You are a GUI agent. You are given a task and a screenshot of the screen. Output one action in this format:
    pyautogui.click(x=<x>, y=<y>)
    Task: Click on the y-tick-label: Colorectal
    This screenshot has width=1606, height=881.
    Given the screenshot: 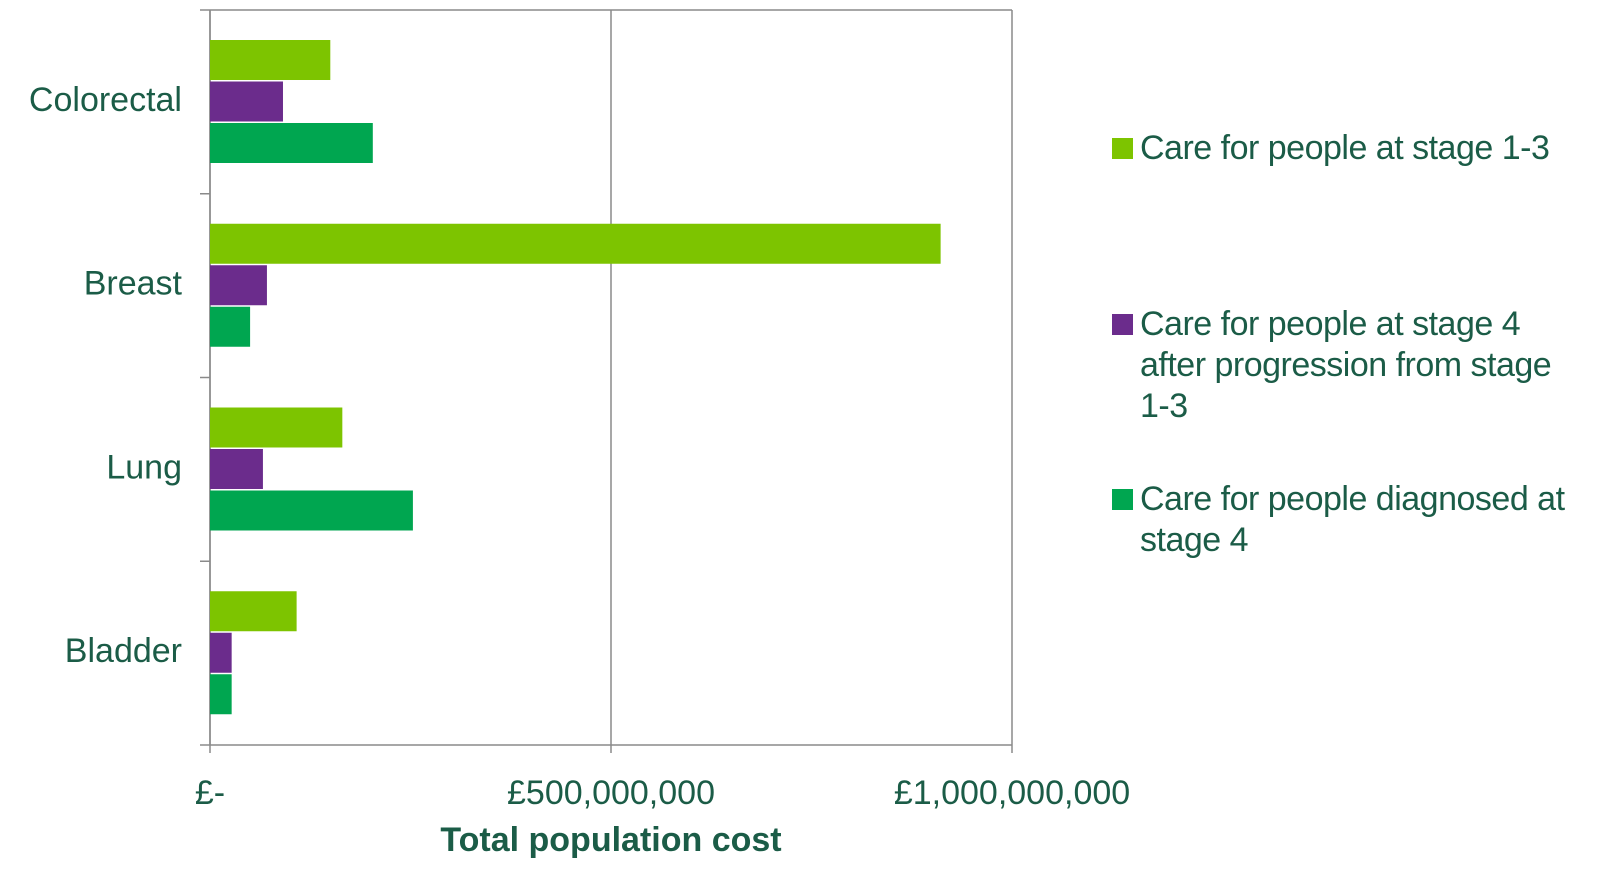 What is the action you would take?
    pyautogui.click(x=105, y=100)
    